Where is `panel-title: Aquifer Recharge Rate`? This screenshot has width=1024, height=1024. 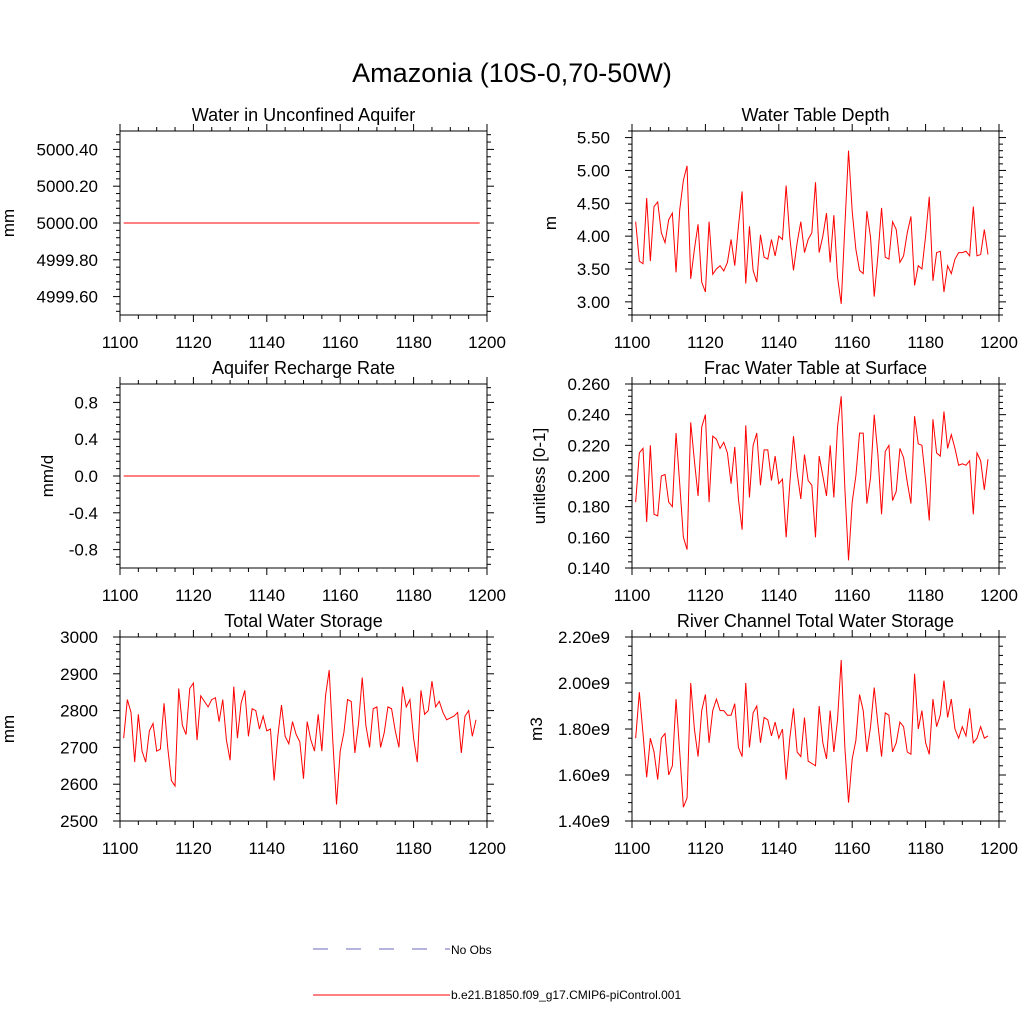
panel-title: Aquifer Recharge Rate is located at coordinates (303, 368).